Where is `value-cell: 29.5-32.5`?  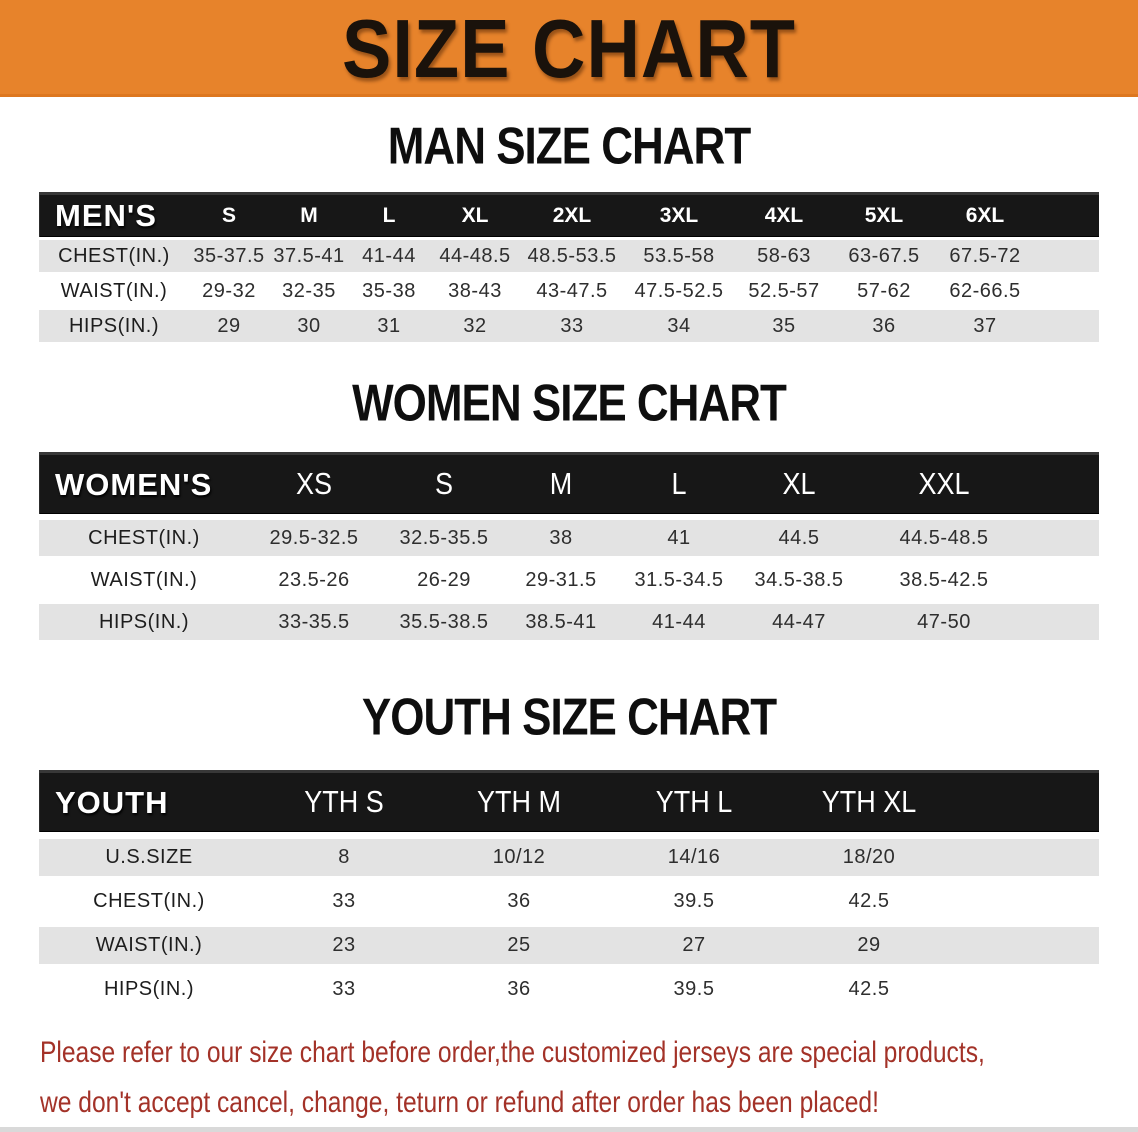
value-cell: 29.5-32.5 is located at coordinates (314, 537).